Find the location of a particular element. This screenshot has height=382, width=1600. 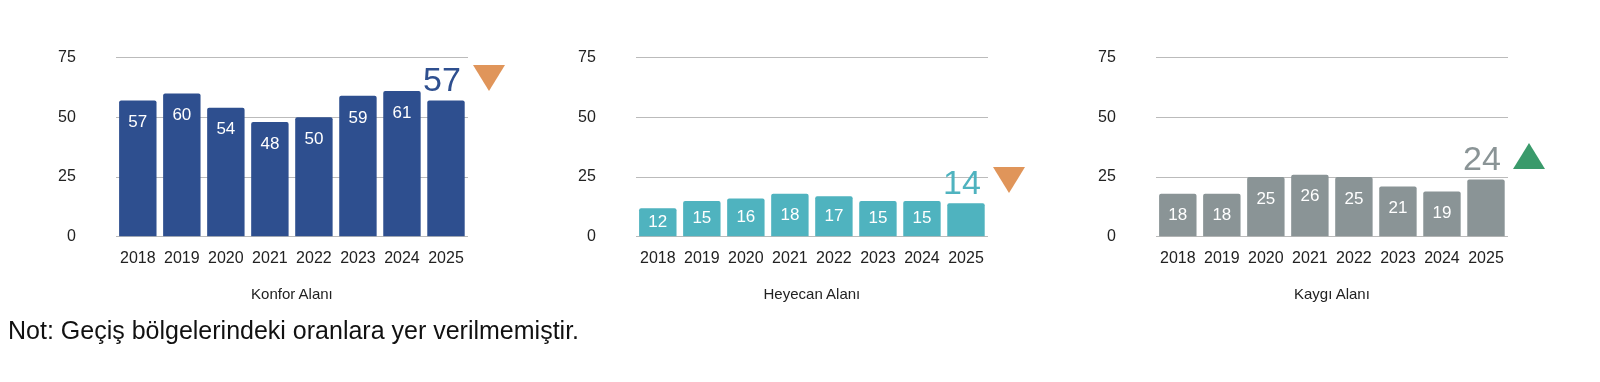

x-axis-title: Heyecan Alanı is located at coordinates (812, 294).